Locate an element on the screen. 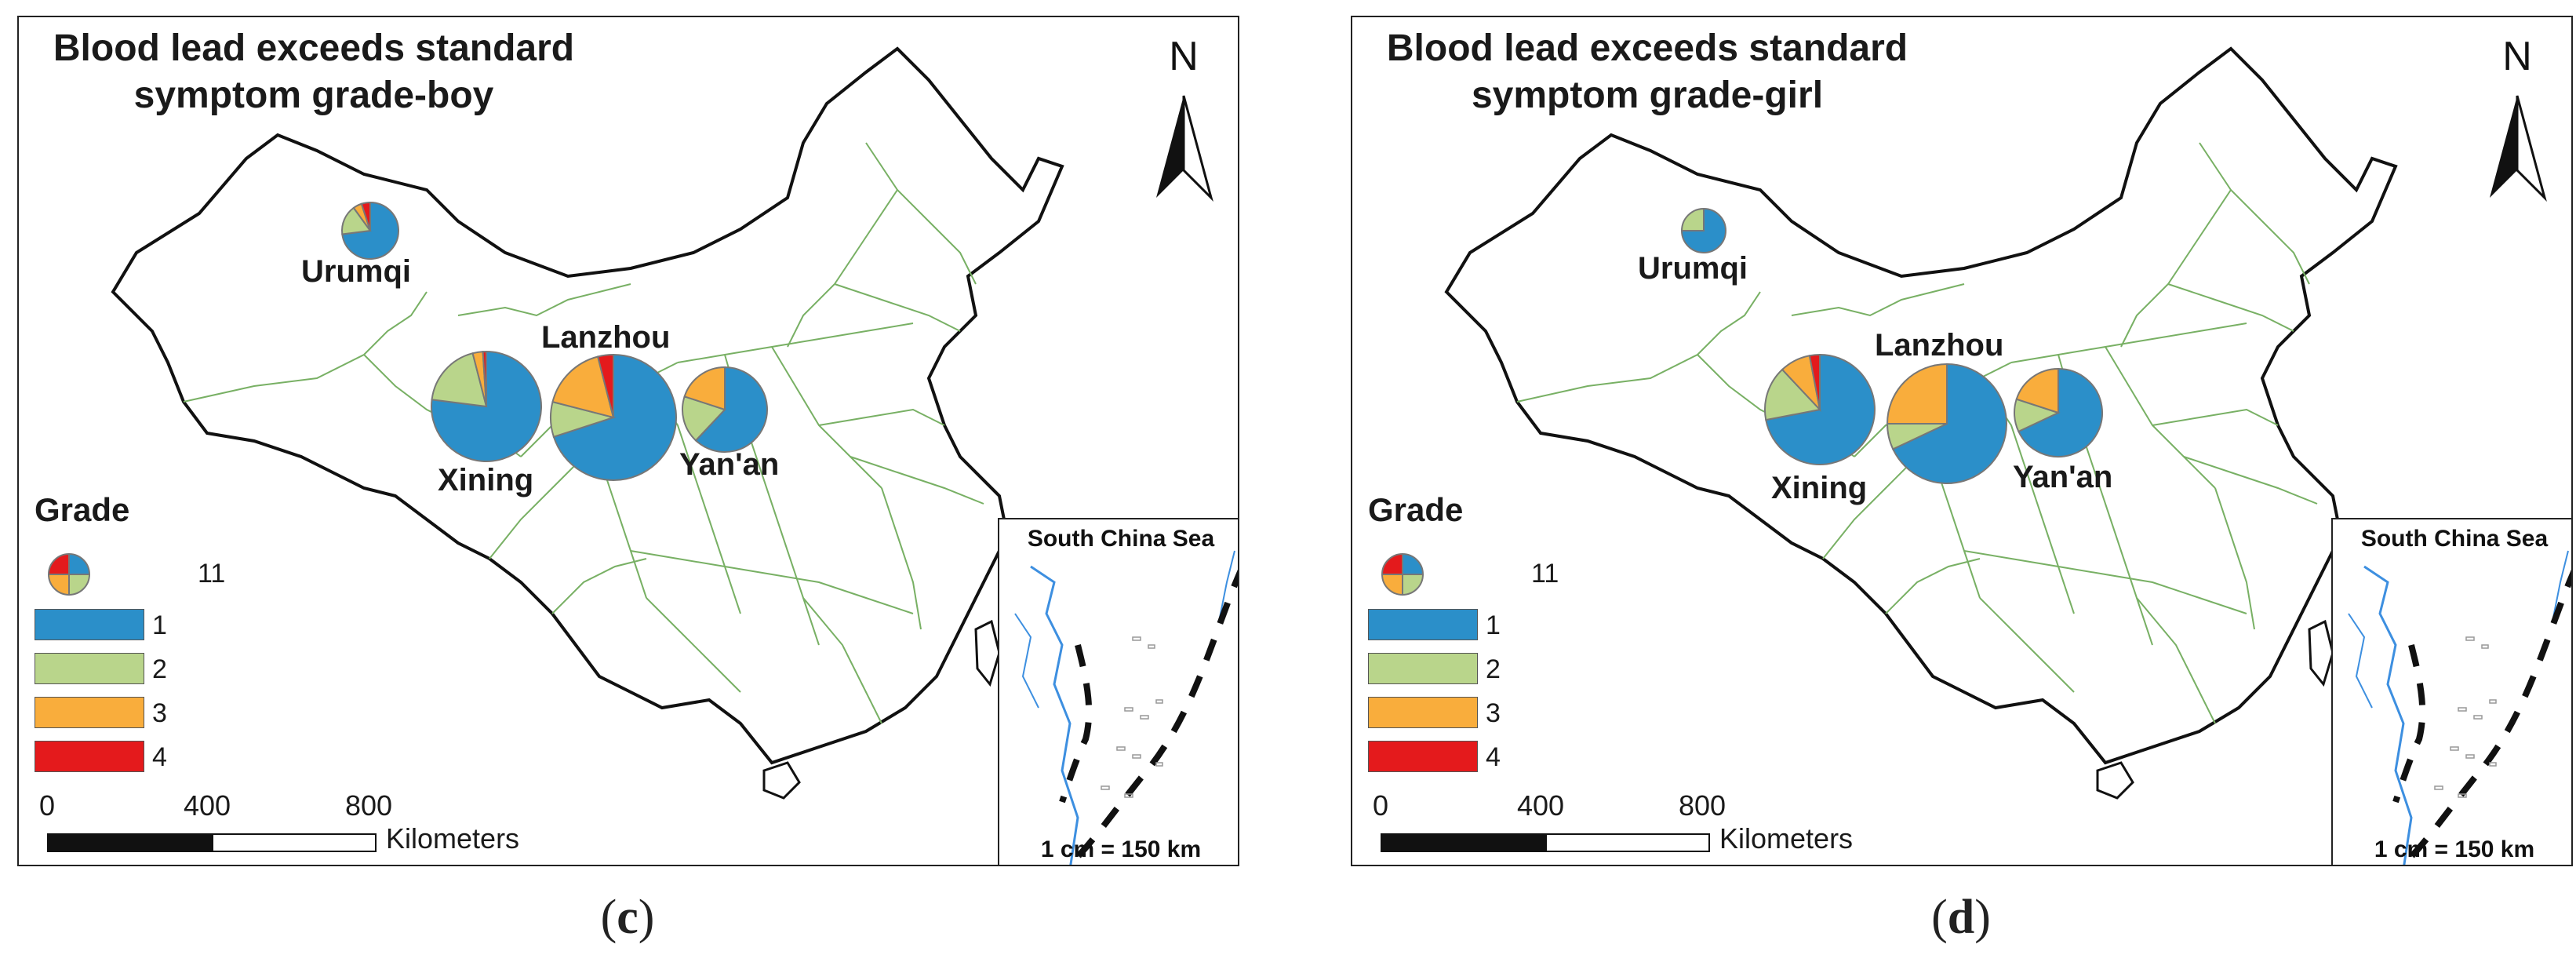  panel-caption-c: (c) is located at coordinates (627, 917).